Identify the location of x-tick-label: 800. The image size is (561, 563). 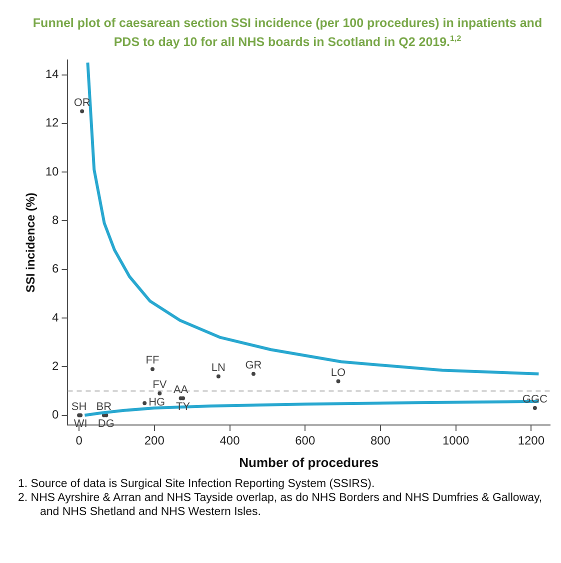
(380, 441).